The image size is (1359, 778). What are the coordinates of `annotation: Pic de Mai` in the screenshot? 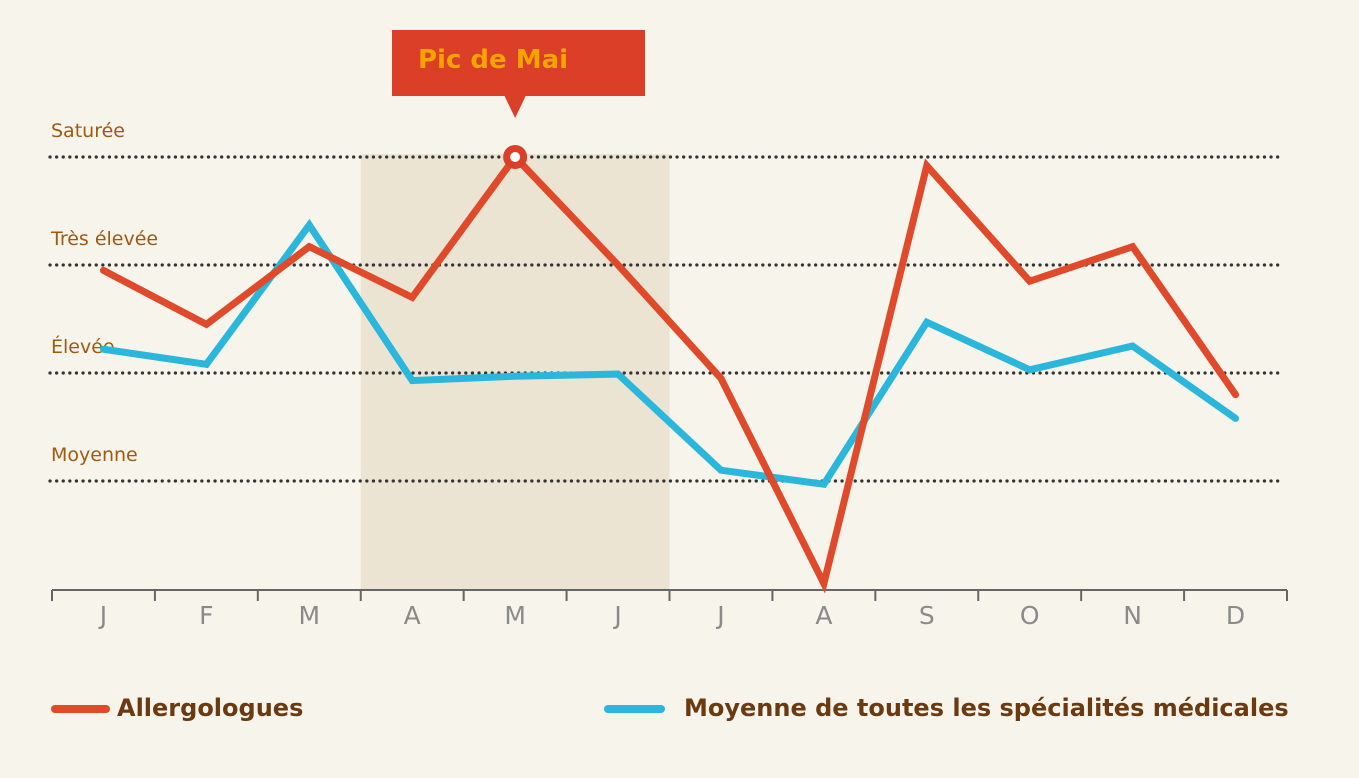 It's located at (518, 99).